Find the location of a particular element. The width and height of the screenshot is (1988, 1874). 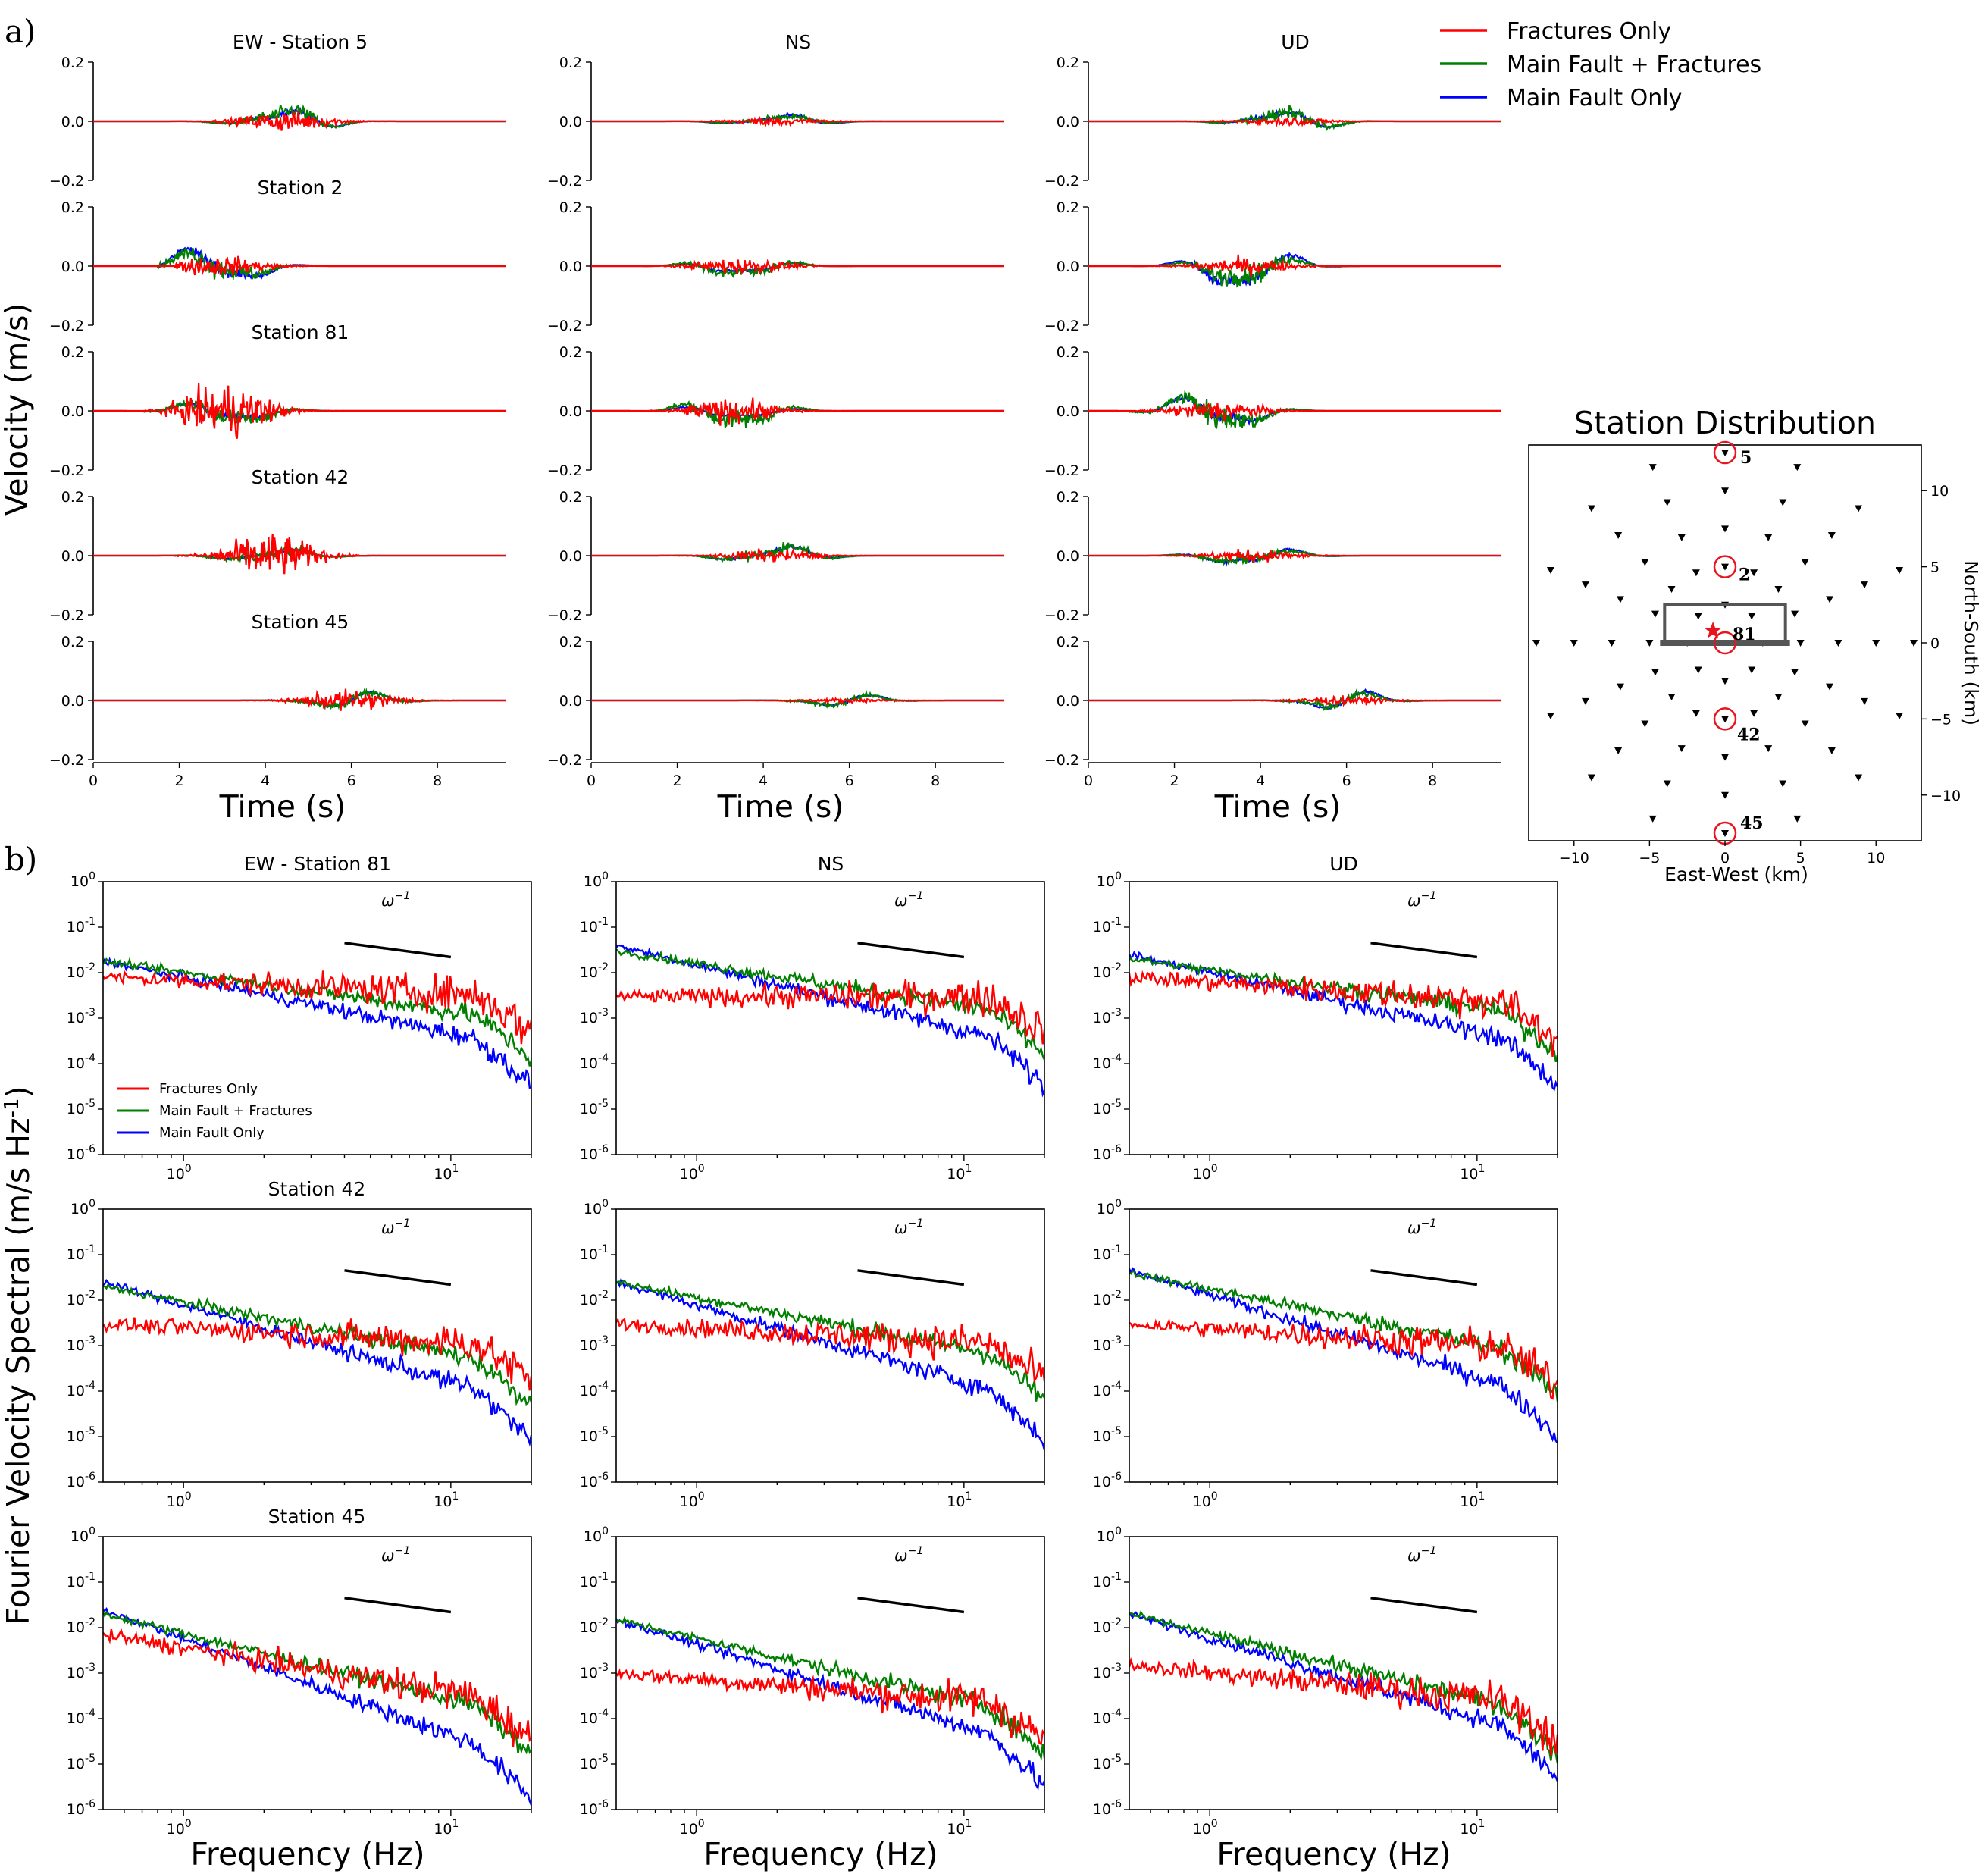

epicenter-star is located at coordinates (1713, 629).